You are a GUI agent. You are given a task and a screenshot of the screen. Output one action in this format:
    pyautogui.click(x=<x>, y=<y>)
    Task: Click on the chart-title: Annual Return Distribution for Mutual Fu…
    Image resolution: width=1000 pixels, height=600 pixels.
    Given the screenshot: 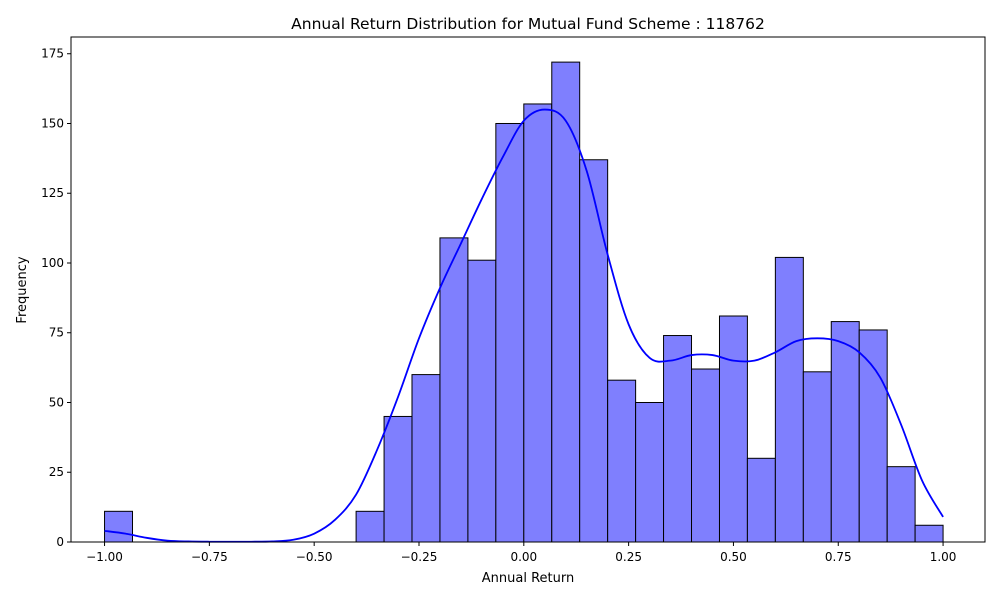 What is the action you would take?
    pyautogui.click(x=528, y=24)
    